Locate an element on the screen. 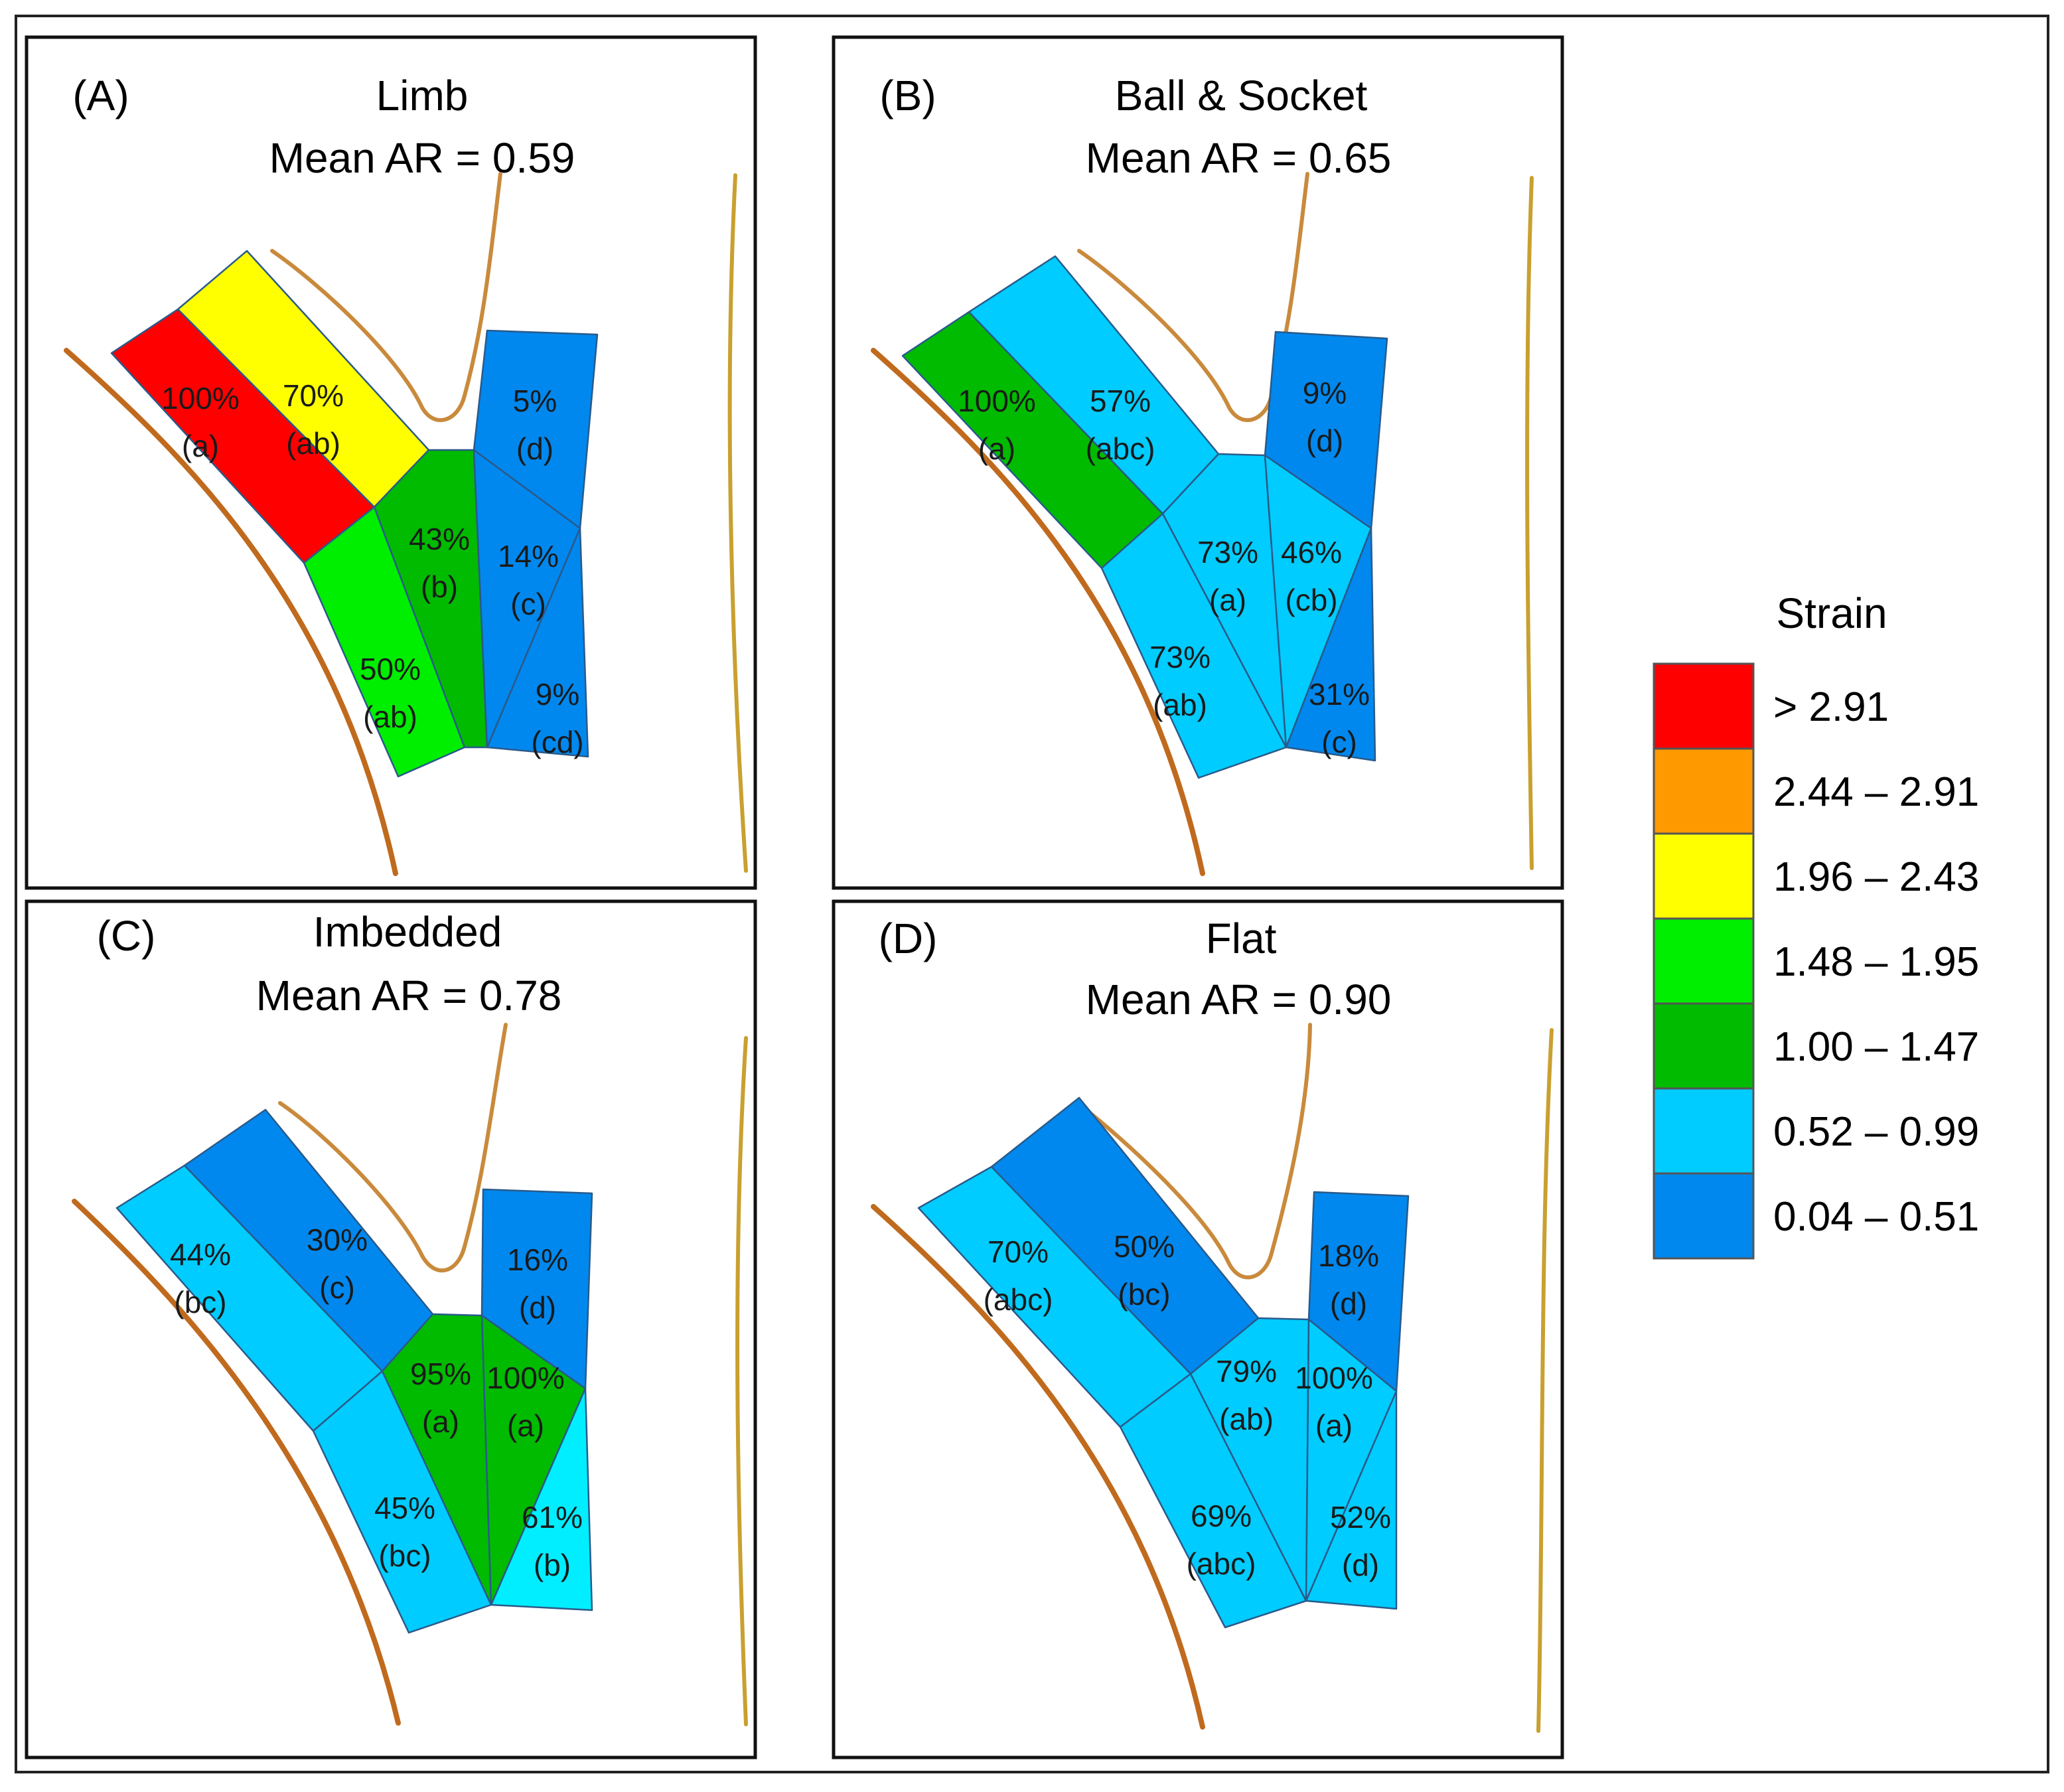  panel-title: Imbedded is located at coordinates (407, 932).